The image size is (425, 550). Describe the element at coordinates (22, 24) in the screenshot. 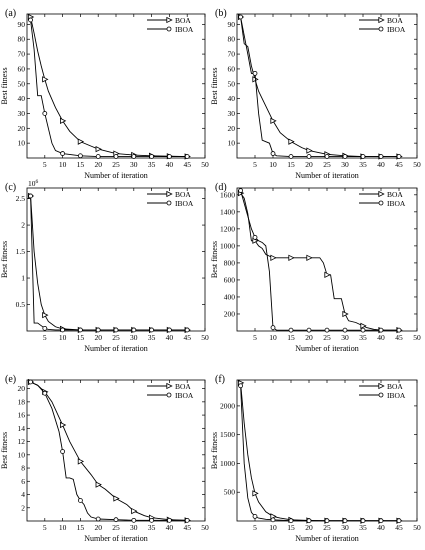

I see `y-tick-label: 90` at that location.